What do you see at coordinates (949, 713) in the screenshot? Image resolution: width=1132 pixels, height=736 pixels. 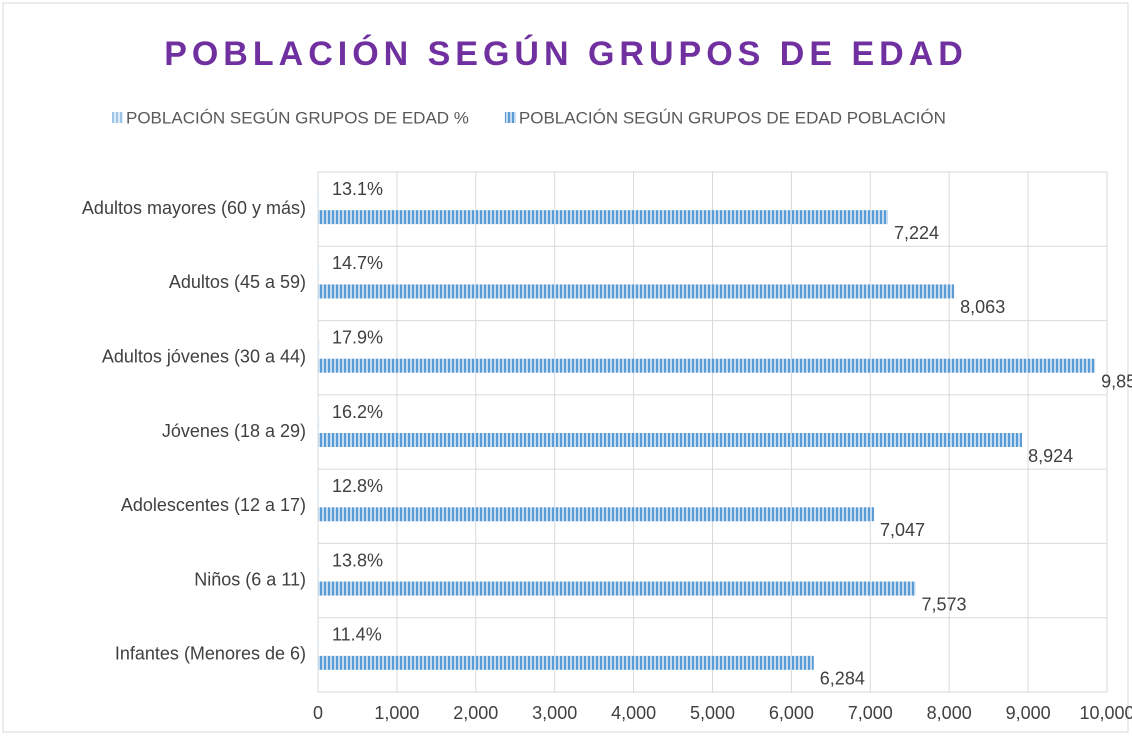 I see `x-tick-label: 8,000` at bounding box center [949, 713].